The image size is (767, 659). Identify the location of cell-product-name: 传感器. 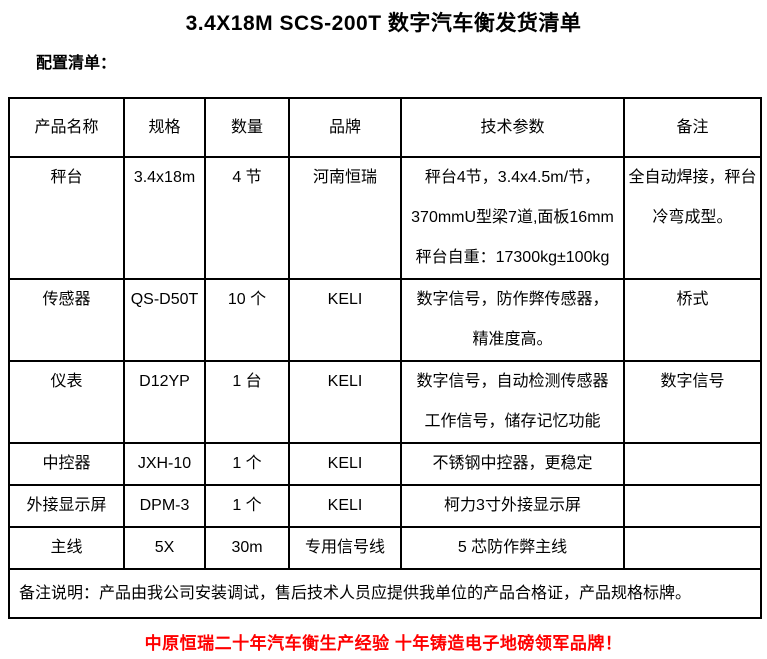
(66, 320).